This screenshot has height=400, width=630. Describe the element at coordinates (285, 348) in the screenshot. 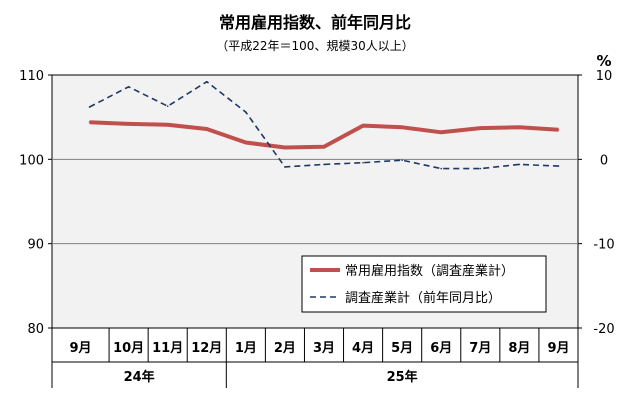

I see `x-tick-label: 2月` at that location.